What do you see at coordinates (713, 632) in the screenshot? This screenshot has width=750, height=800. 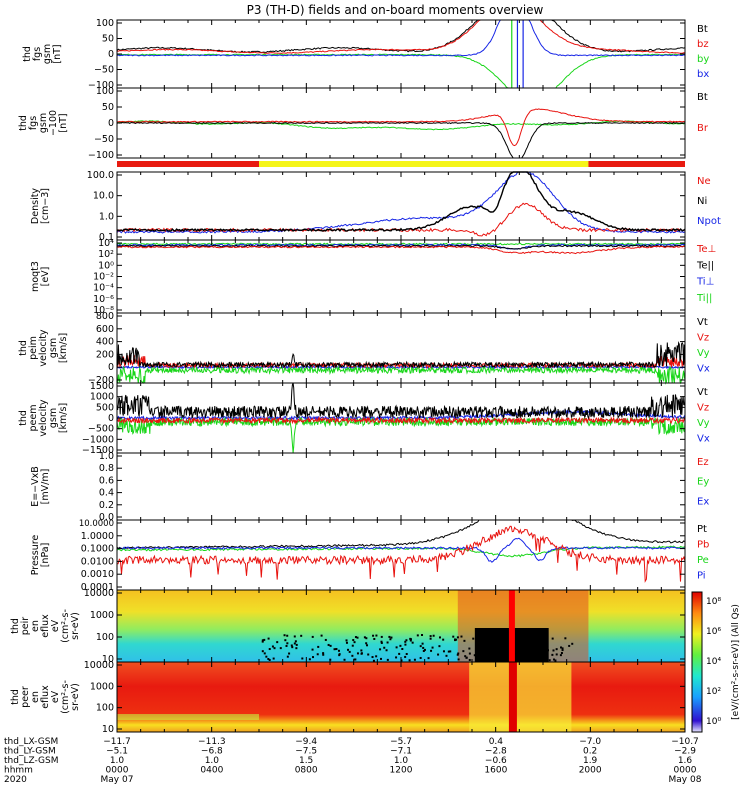 I see `colorbar-tick: 10⁶` at bounding box center [713, 632].